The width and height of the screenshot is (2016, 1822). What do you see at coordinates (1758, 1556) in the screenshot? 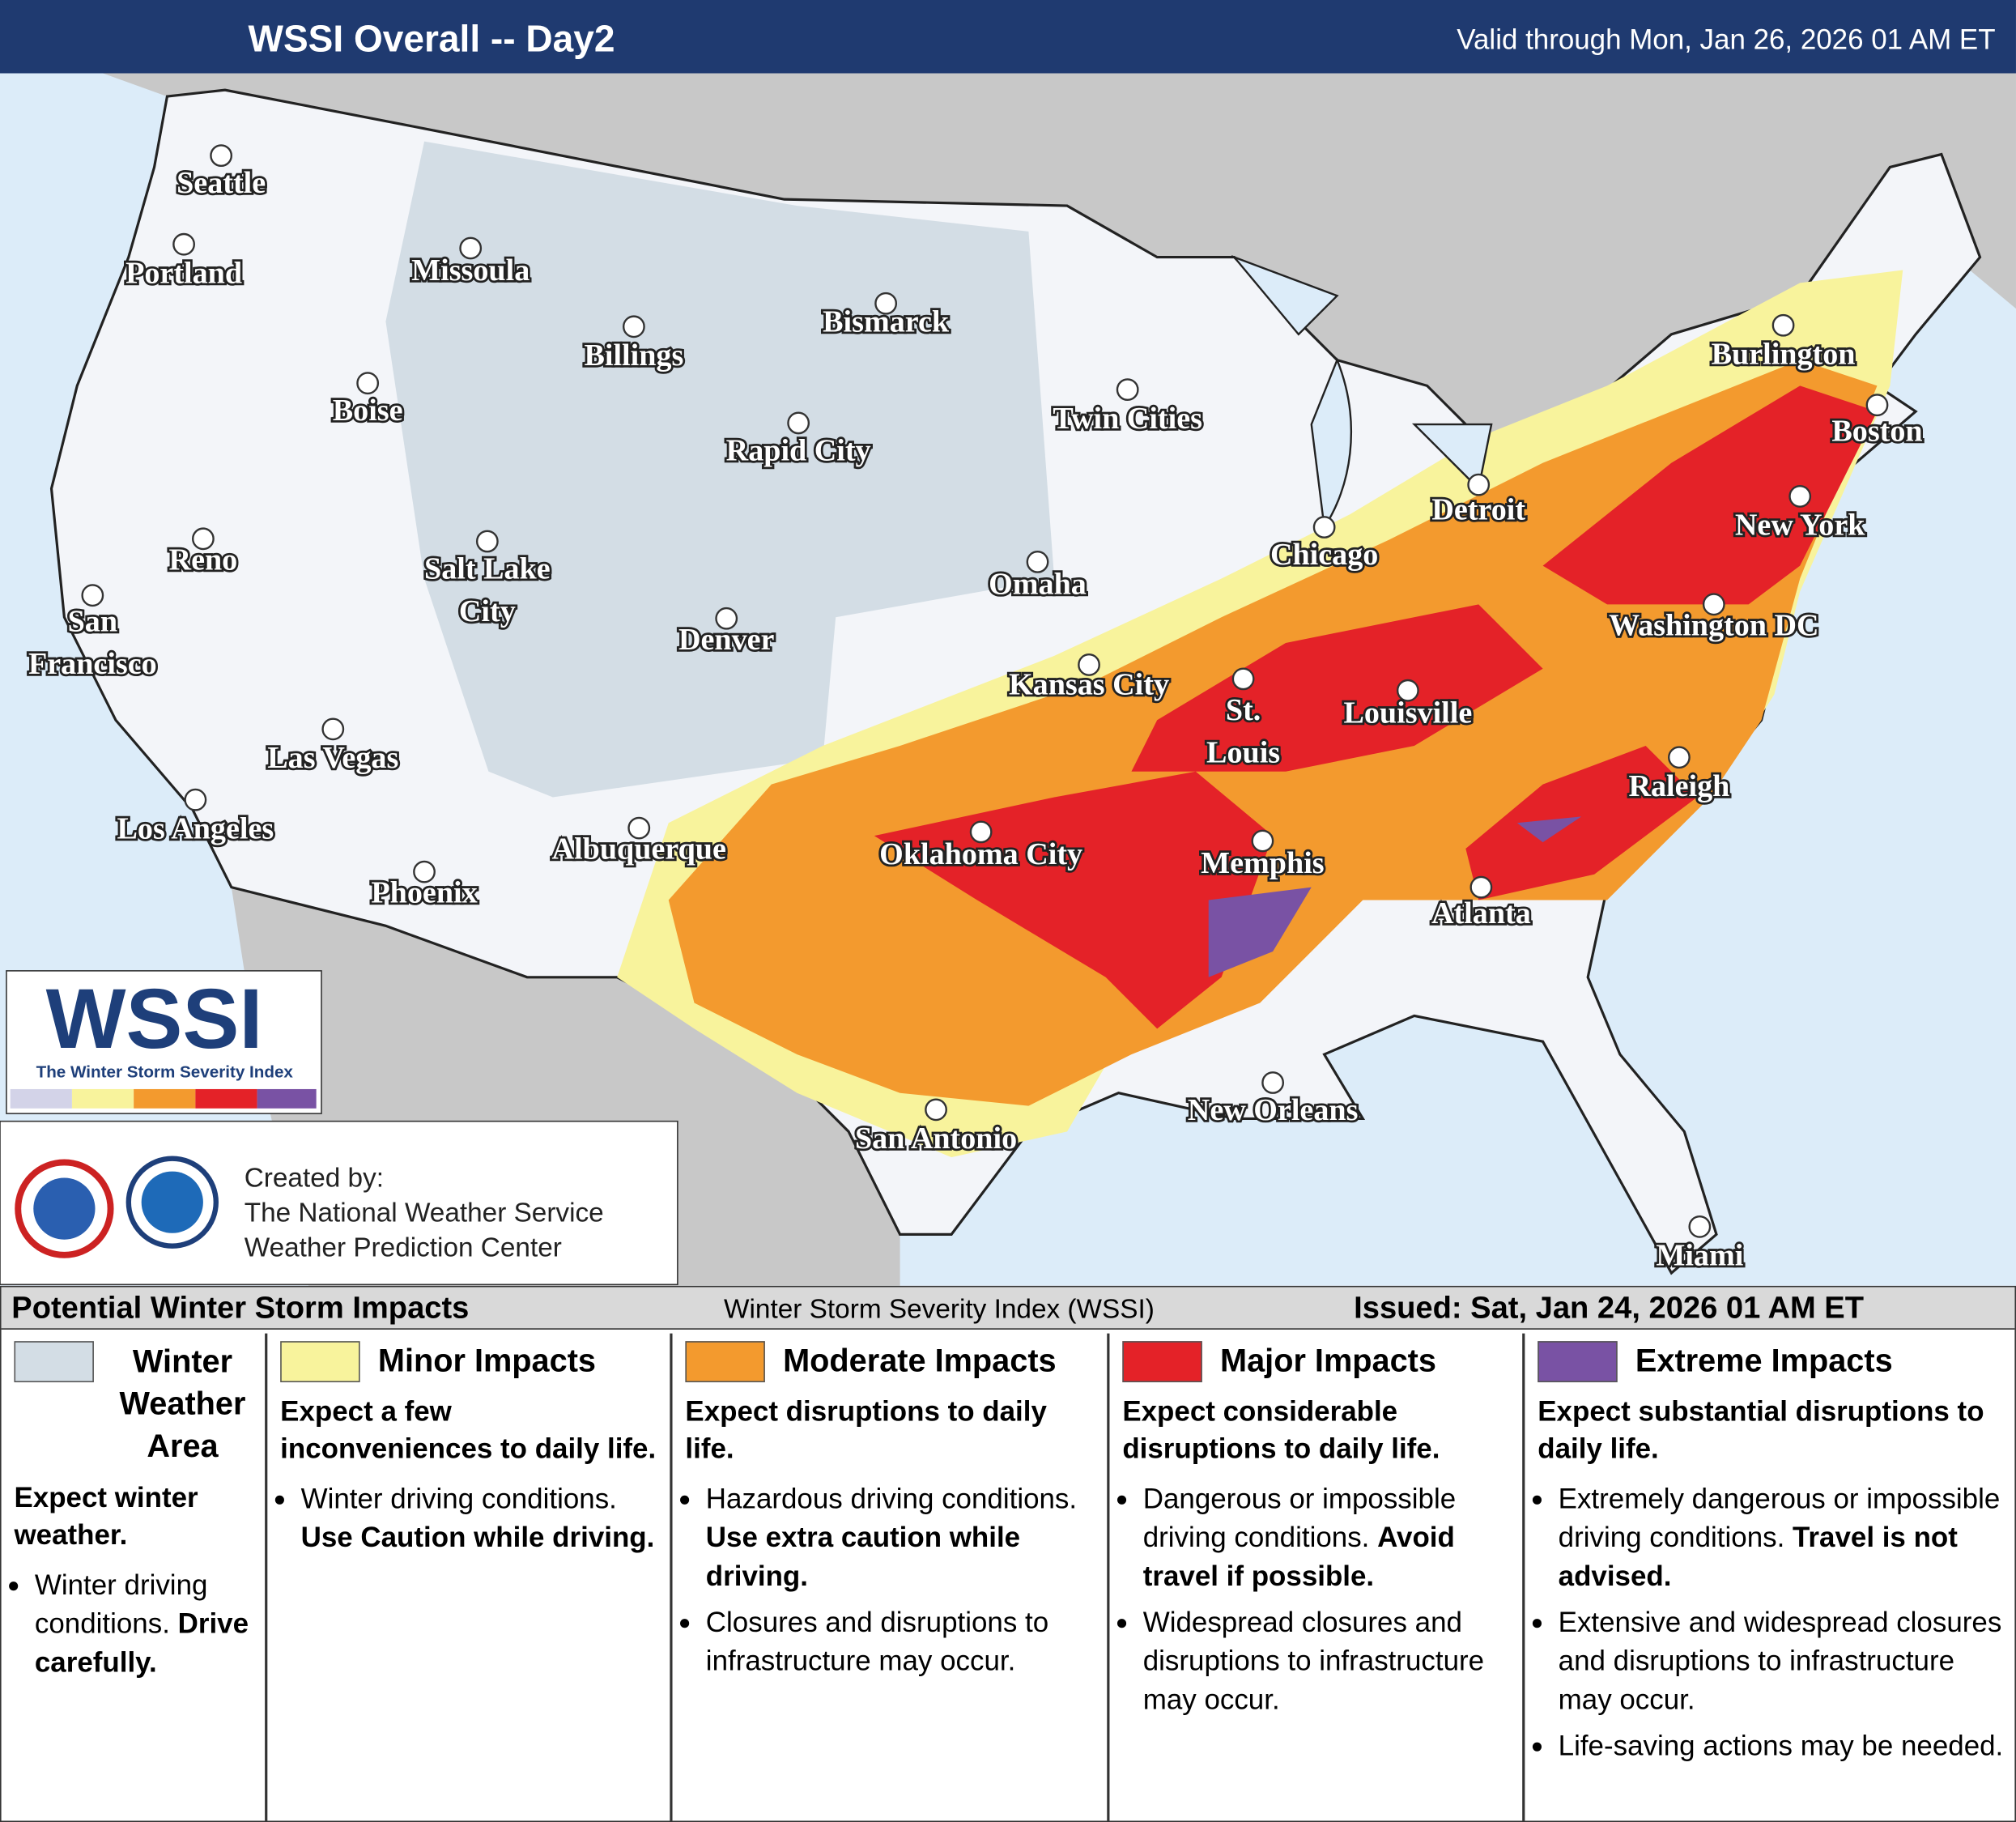
I see `bullet-text: Travel is not advised.` at bounding box center [1758, 1556].